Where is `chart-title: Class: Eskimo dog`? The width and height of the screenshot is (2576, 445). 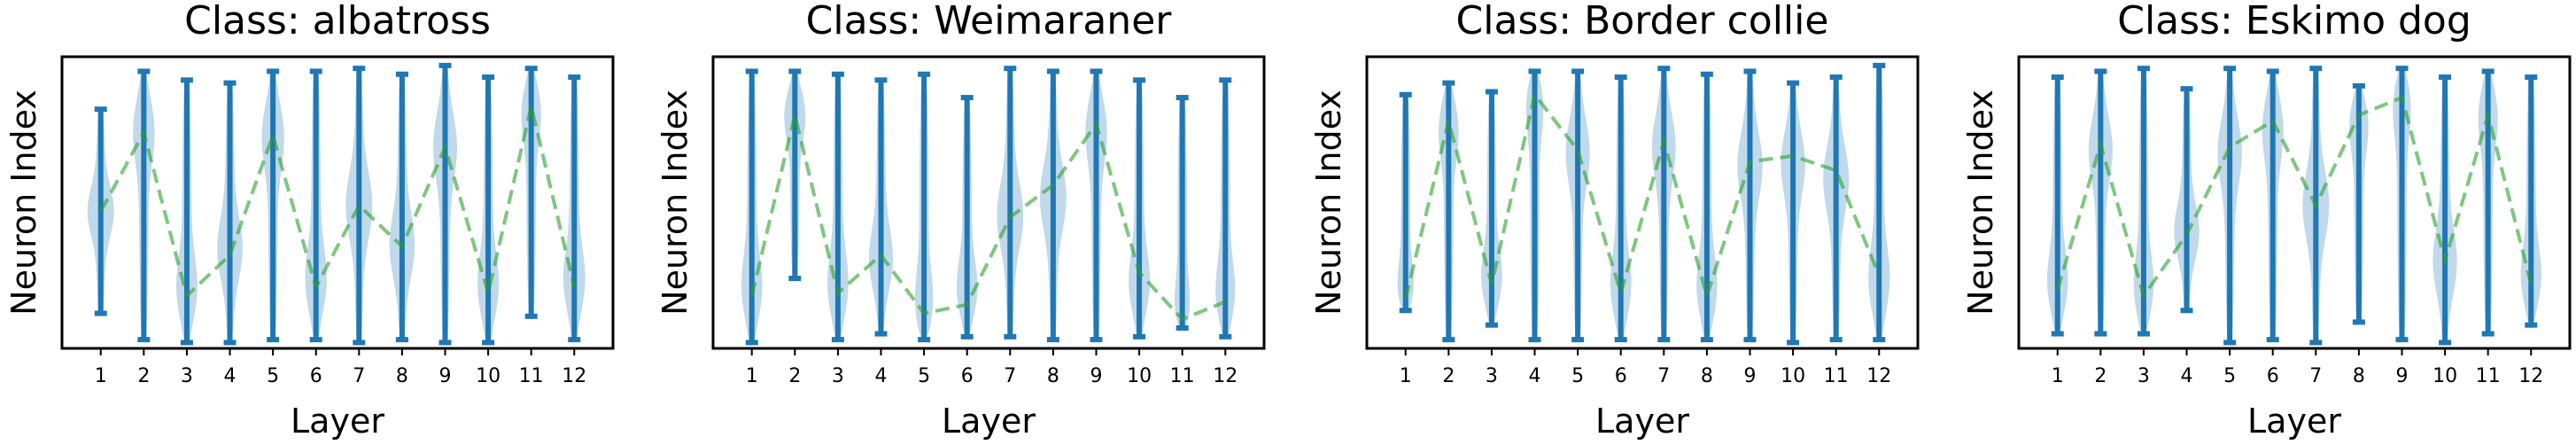
chart-title: Class: Eskimo dog is located at coordinates (2294, 21).